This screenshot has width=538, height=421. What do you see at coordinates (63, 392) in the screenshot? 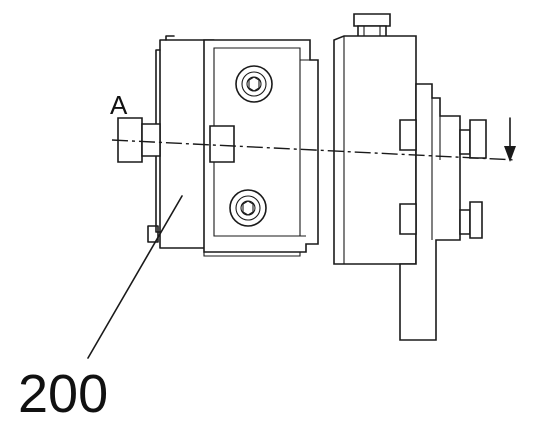
I see `part-number-label: 200` at bounding box center [63, 392].